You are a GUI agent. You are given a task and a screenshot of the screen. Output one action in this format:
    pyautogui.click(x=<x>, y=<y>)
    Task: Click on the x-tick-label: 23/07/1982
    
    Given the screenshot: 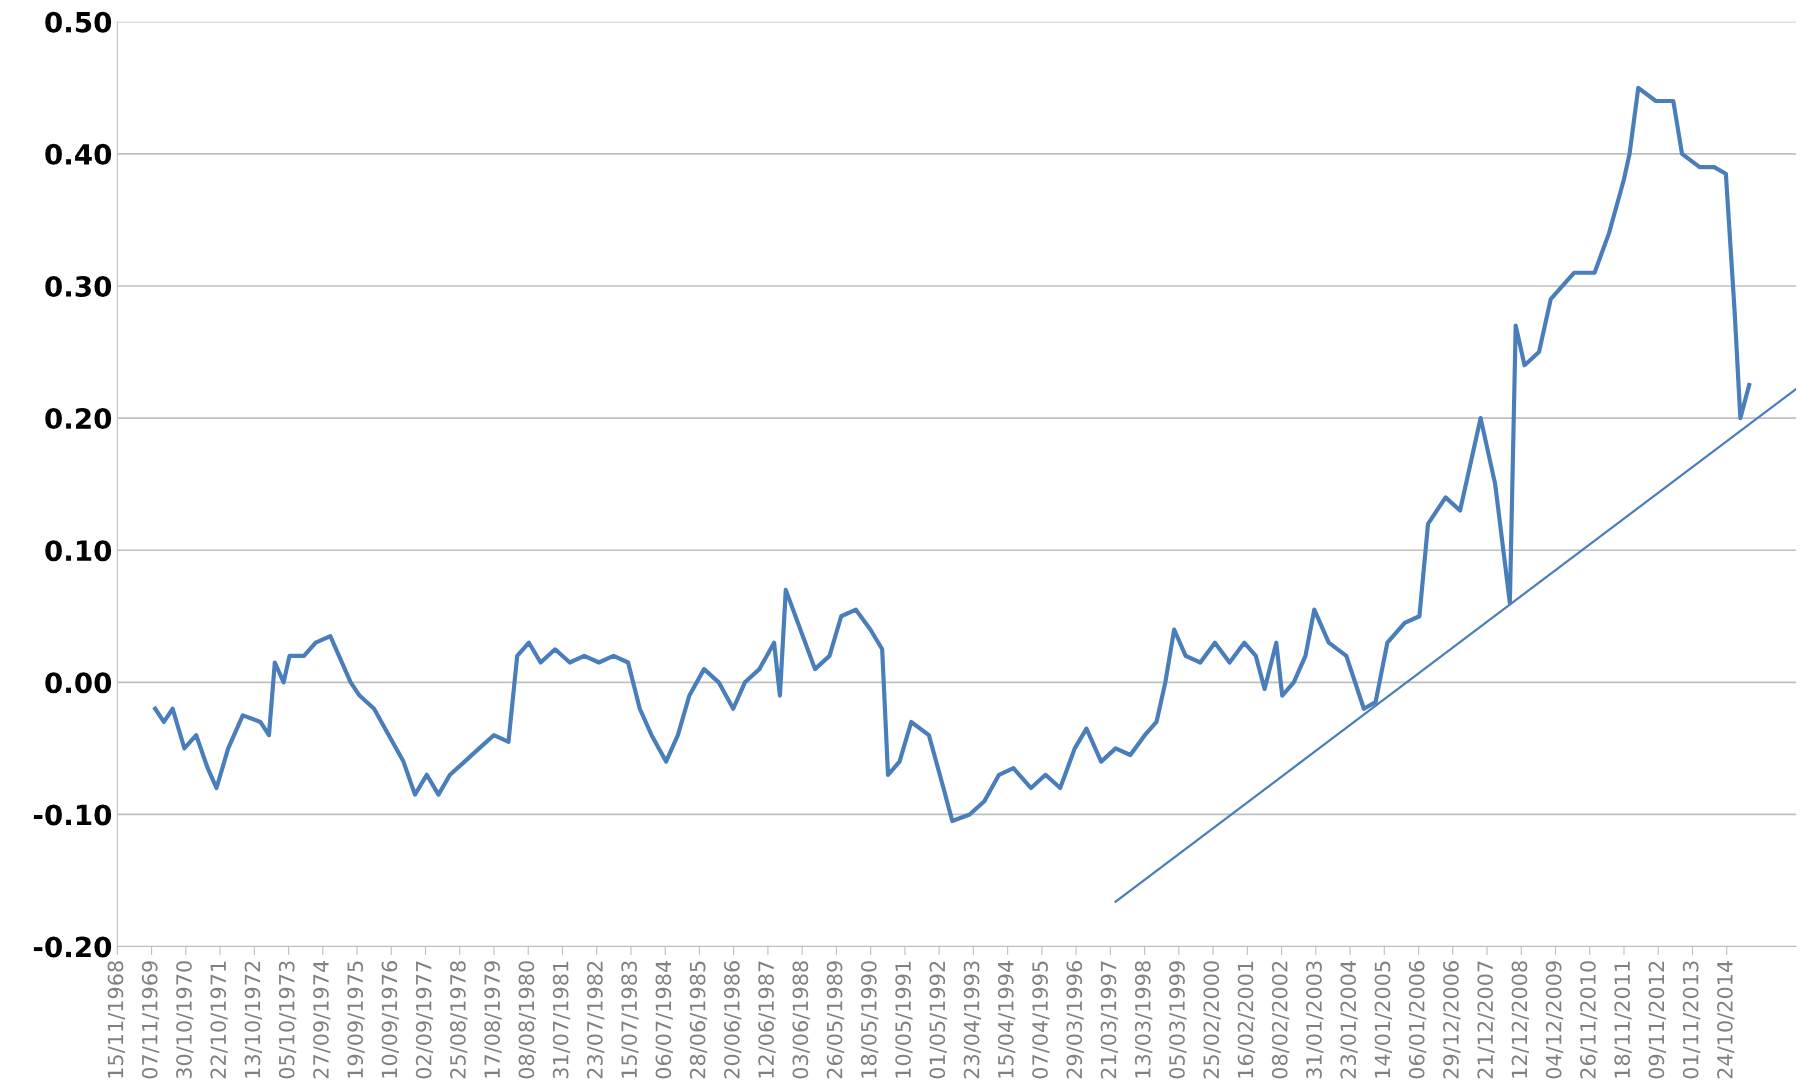 What is the action you would take?
    pyautogui.click(x=596, y=1020)
    